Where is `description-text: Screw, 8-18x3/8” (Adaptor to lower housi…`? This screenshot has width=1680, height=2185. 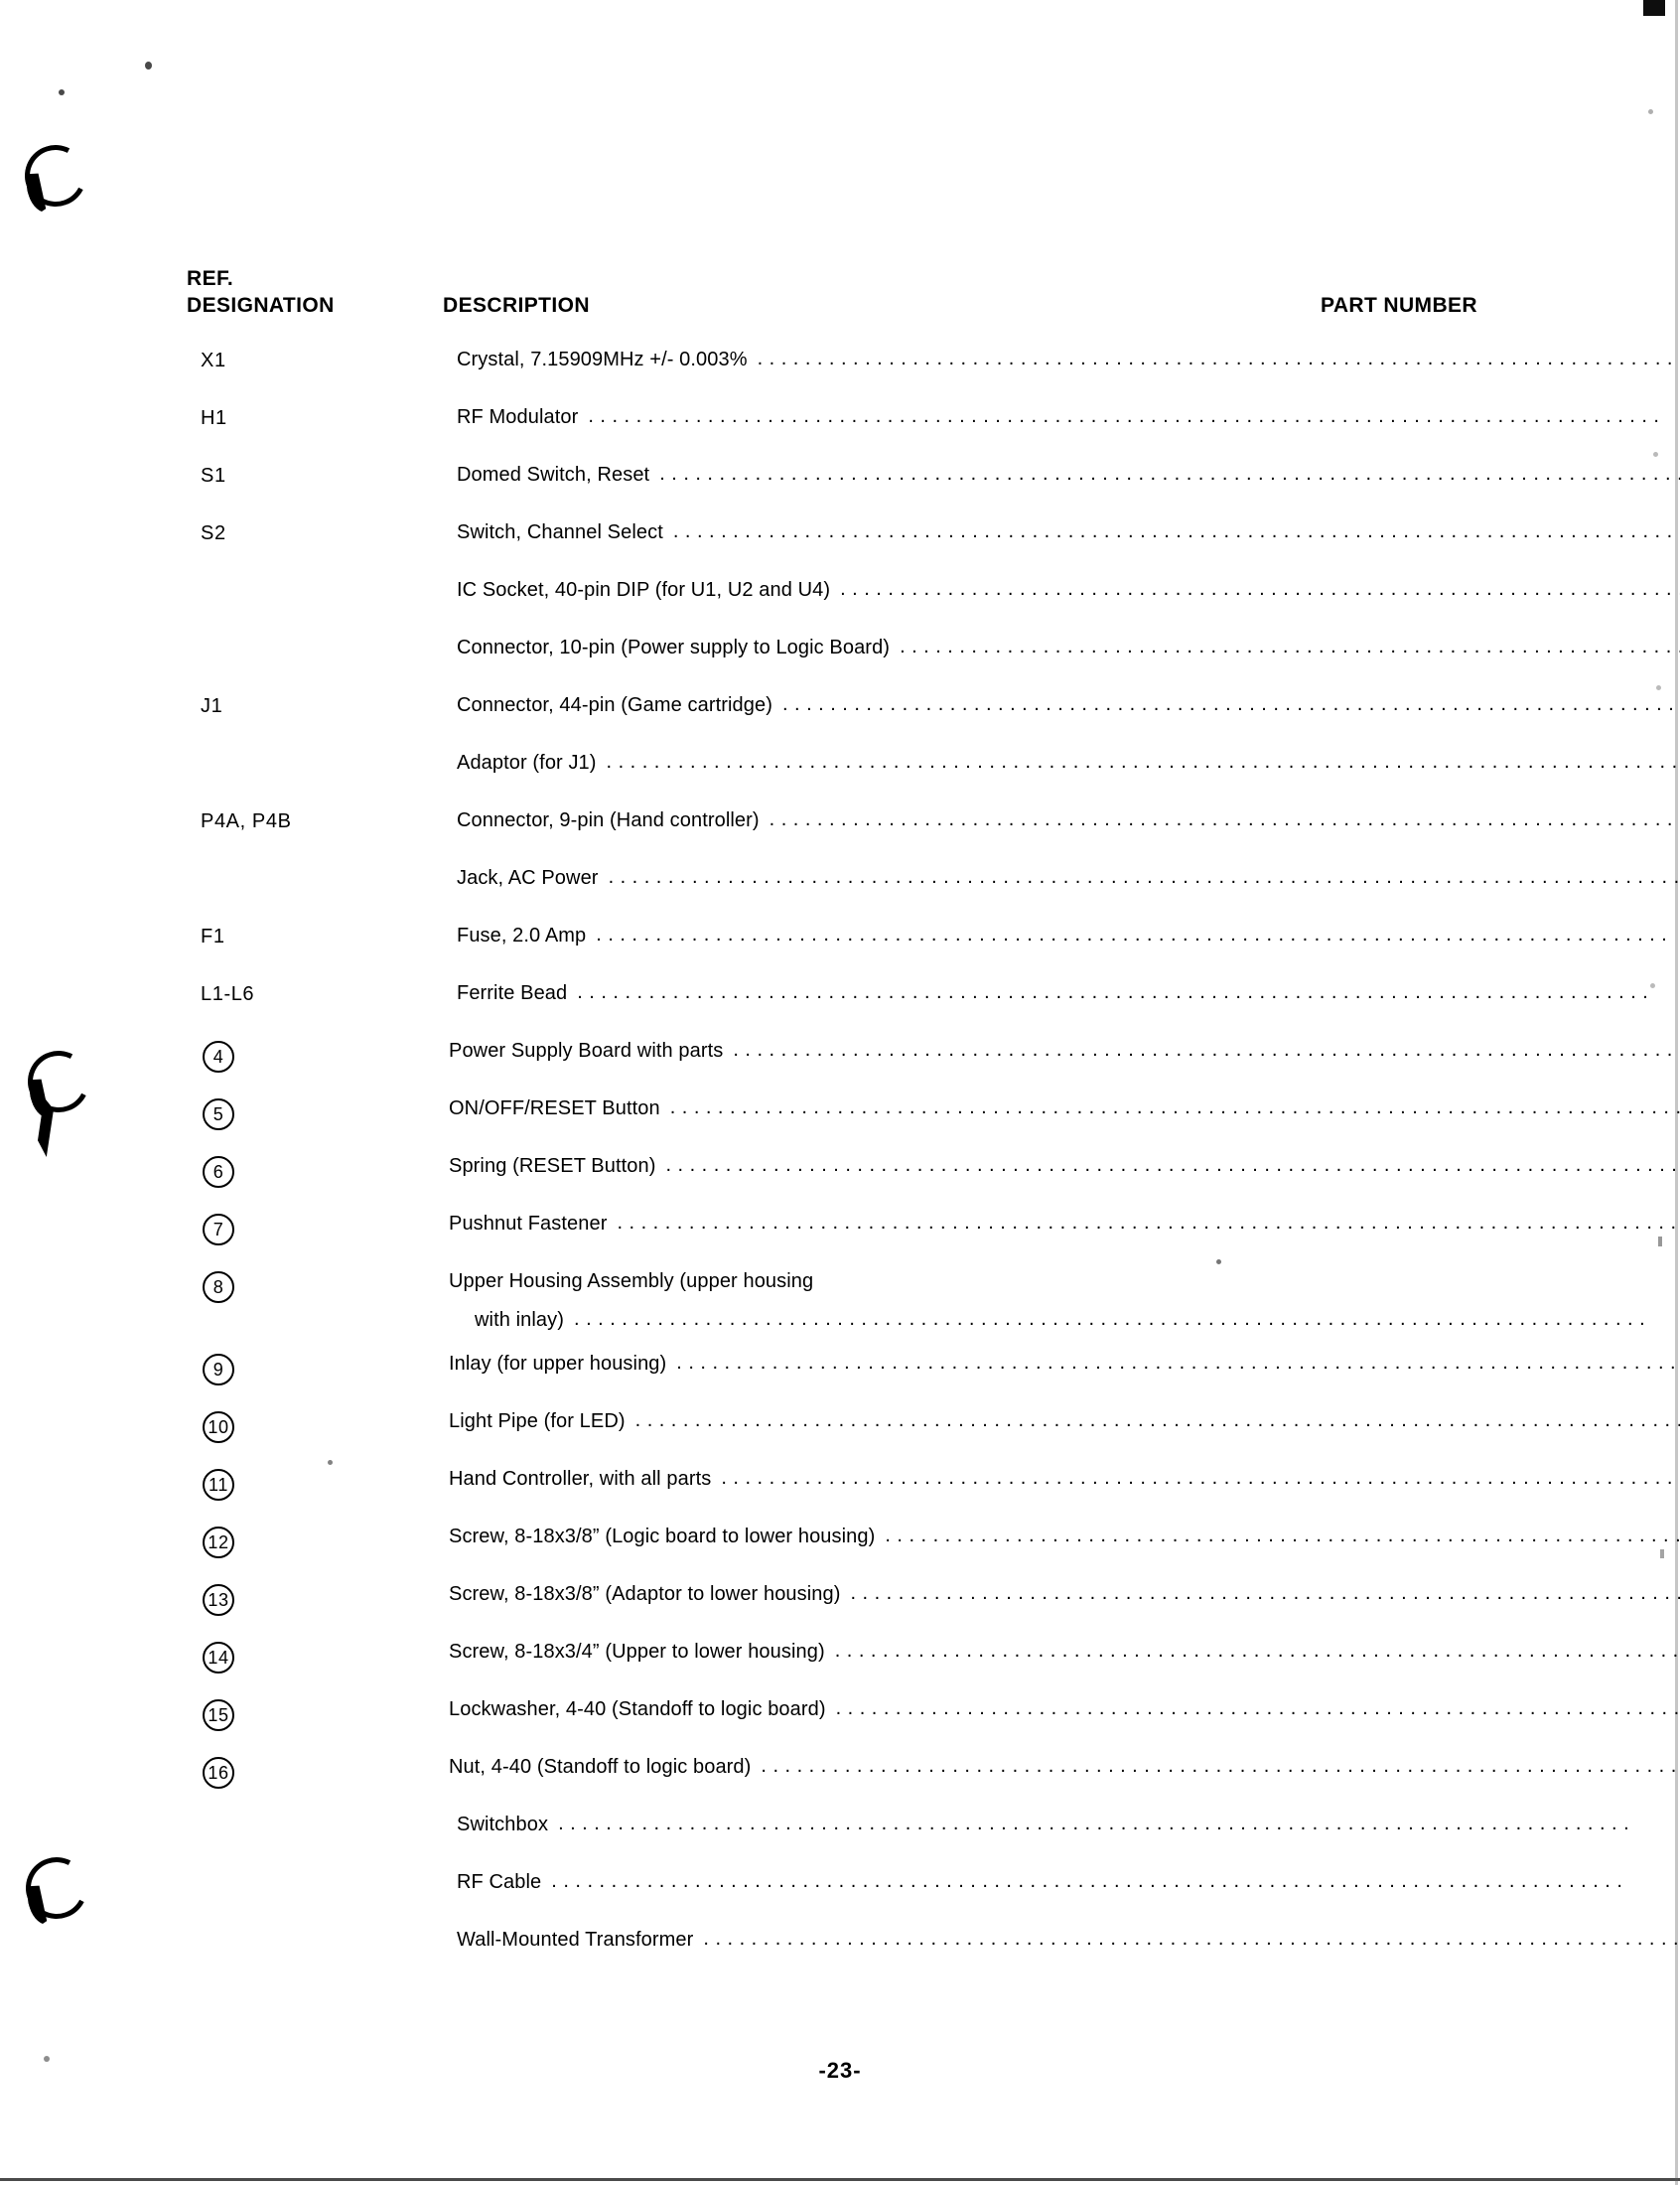 description-text: Screw, 8-18x3/8” (Adaptor to lower housi… is located at coordinates (645, 1594).